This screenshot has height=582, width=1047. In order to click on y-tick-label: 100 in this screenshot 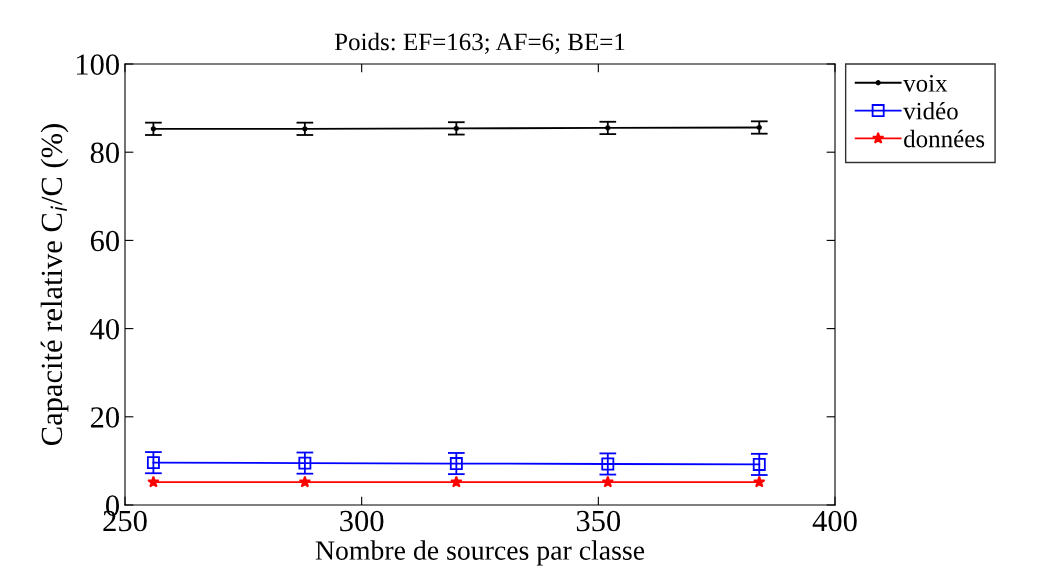, I will do `click(97, 64)`.